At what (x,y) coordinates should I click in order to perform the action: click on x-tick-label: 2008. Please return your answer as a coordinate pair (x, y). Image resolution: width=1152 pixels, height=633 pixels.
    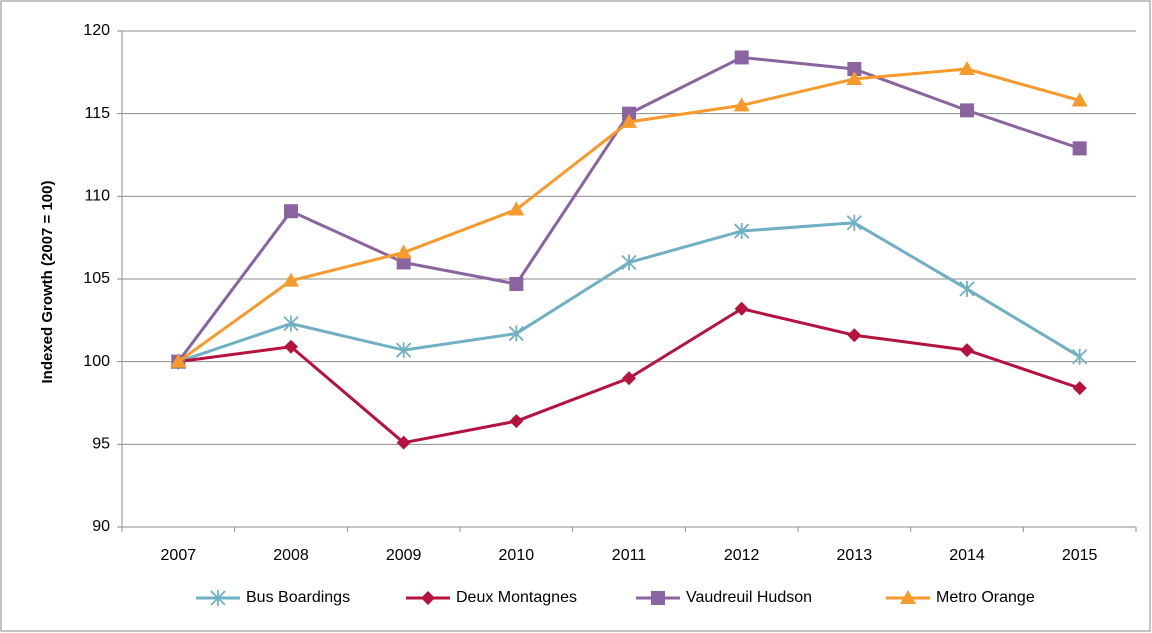
    Looking at the image, I should click on (291, 555).